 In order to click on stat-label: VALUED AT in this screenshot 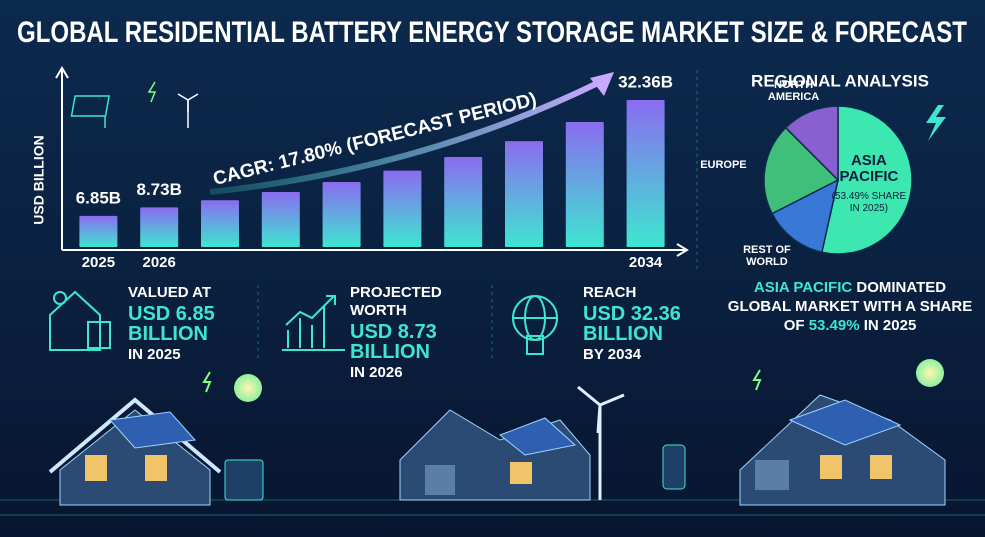, I will do `click(170, 292)`.